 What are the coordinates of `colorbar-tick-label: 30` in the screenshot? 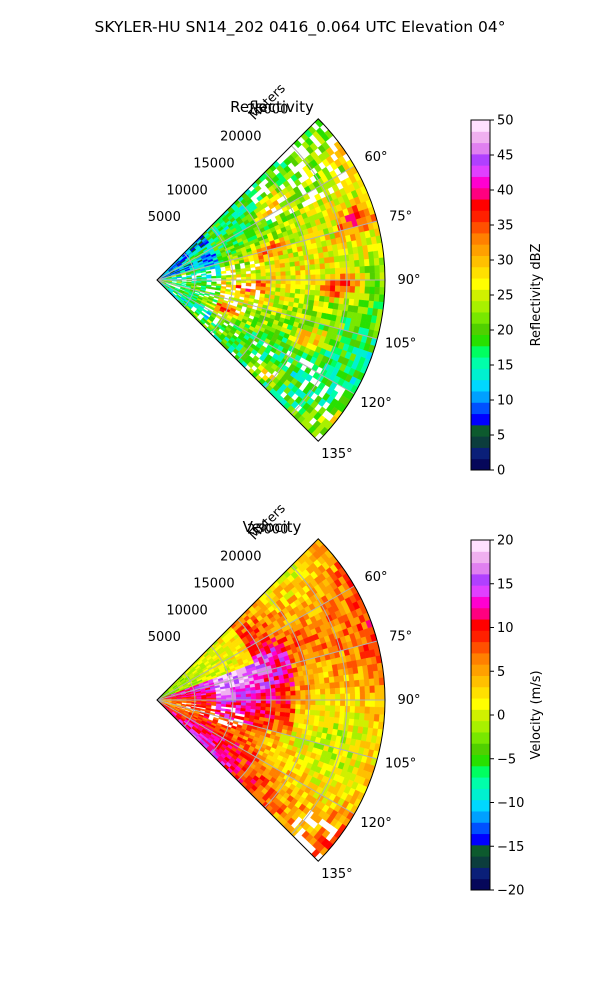 It's located at (505, 261).